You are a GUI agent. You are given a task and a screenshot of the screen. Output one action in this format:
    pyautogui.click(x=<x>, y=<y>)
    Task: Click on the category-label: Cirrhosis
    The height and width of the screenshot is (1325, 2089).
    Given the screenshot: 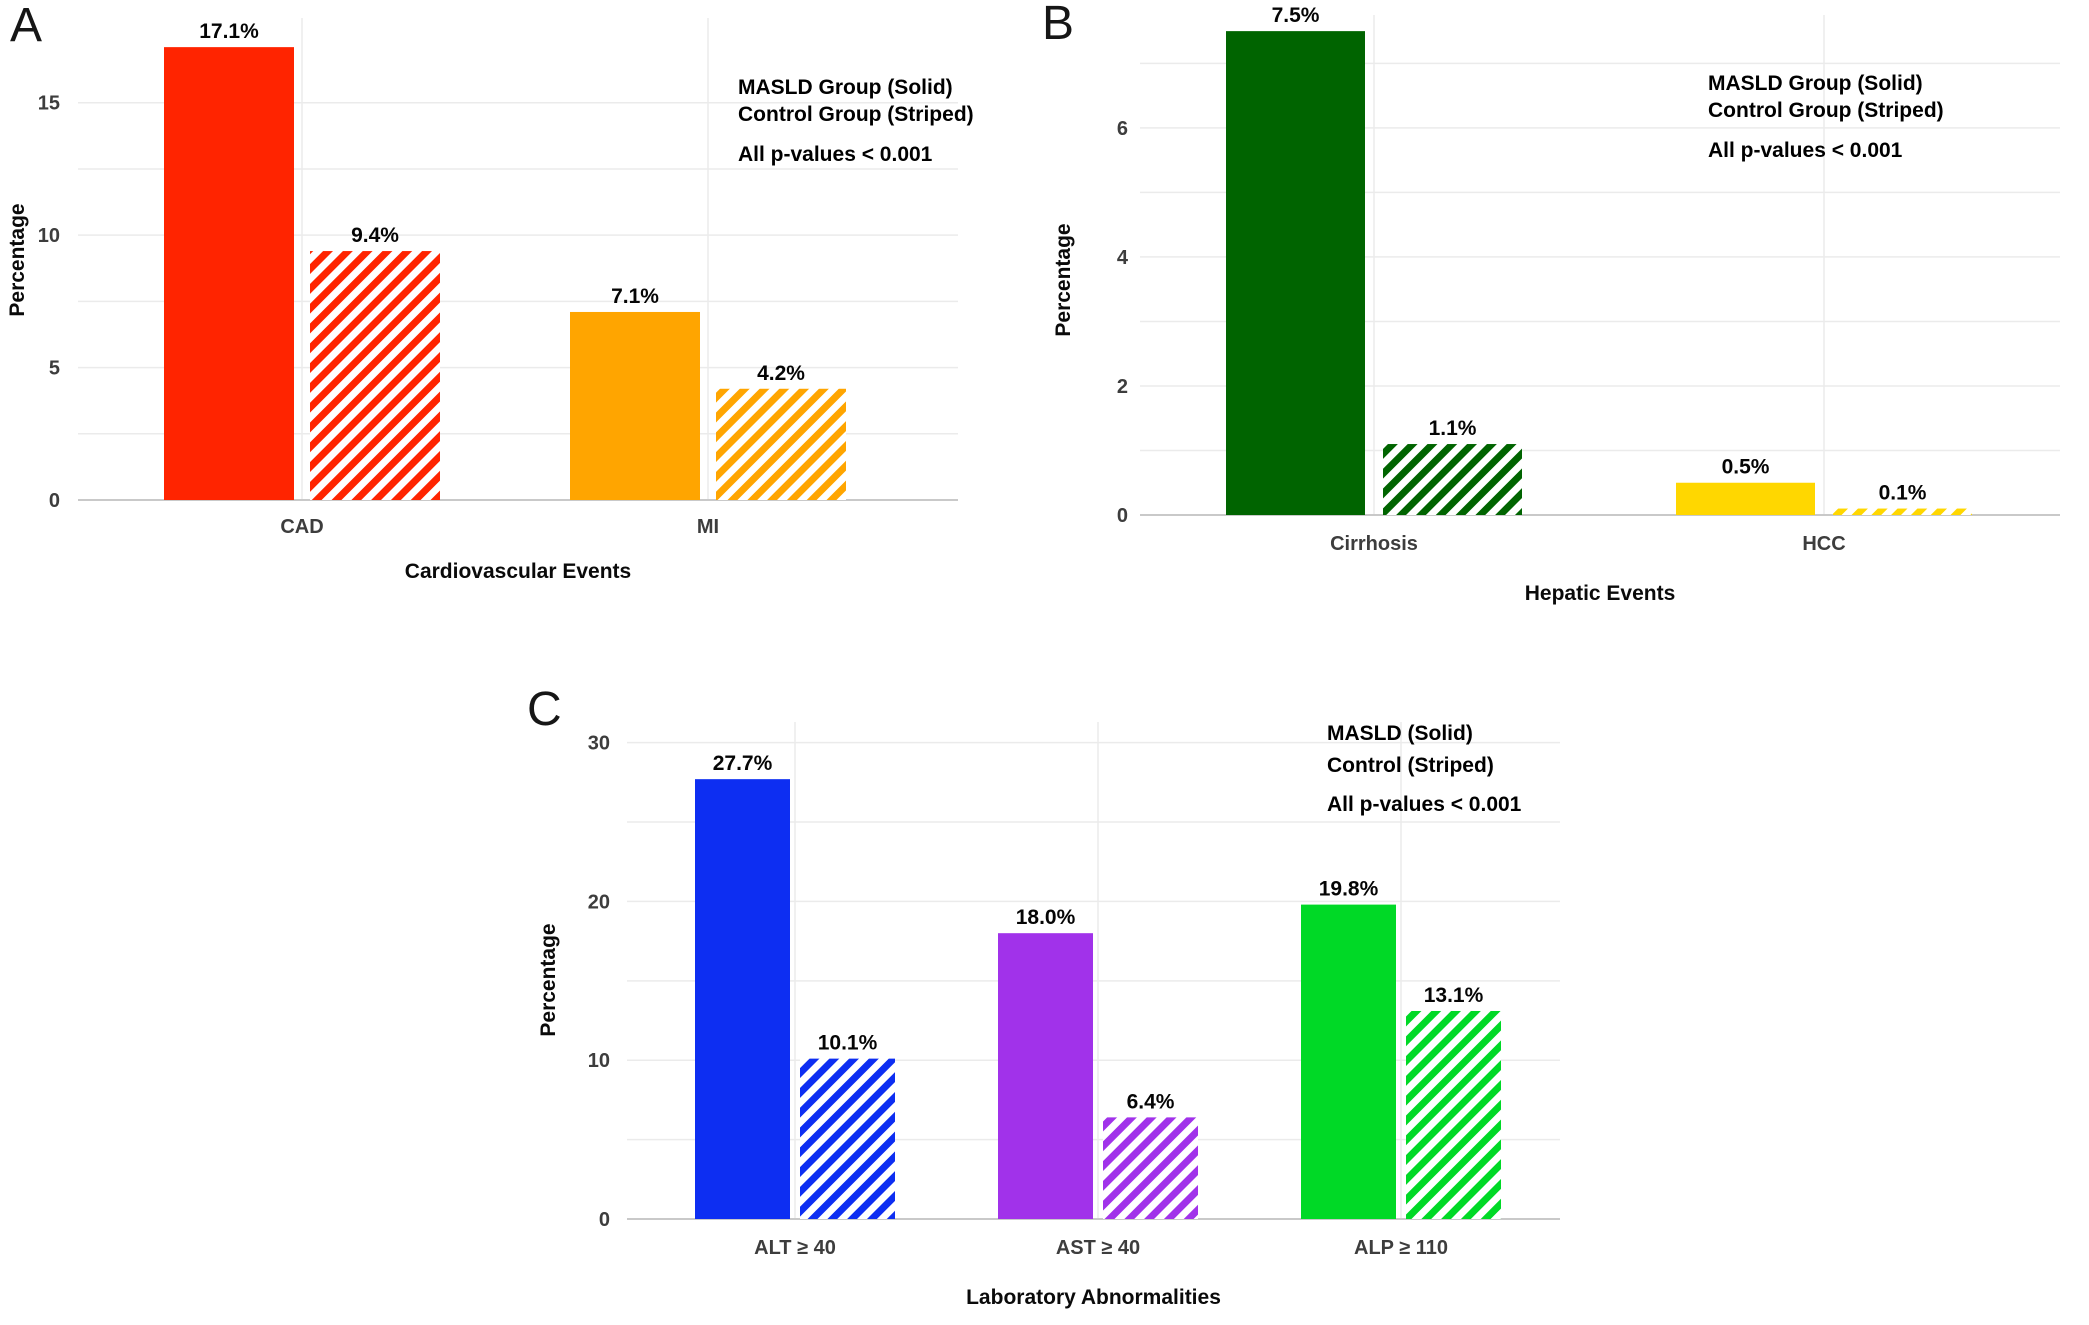 What is the action you would take?
    pyautogui.click(x=1374, y=544)
    